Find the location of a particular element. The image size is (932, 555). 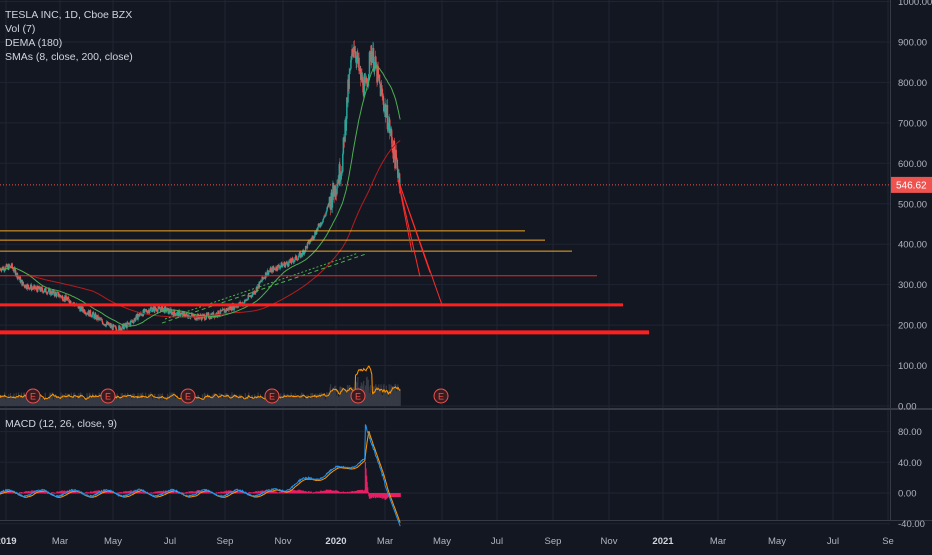

last-price-tag is located at coordinates (911, 184).